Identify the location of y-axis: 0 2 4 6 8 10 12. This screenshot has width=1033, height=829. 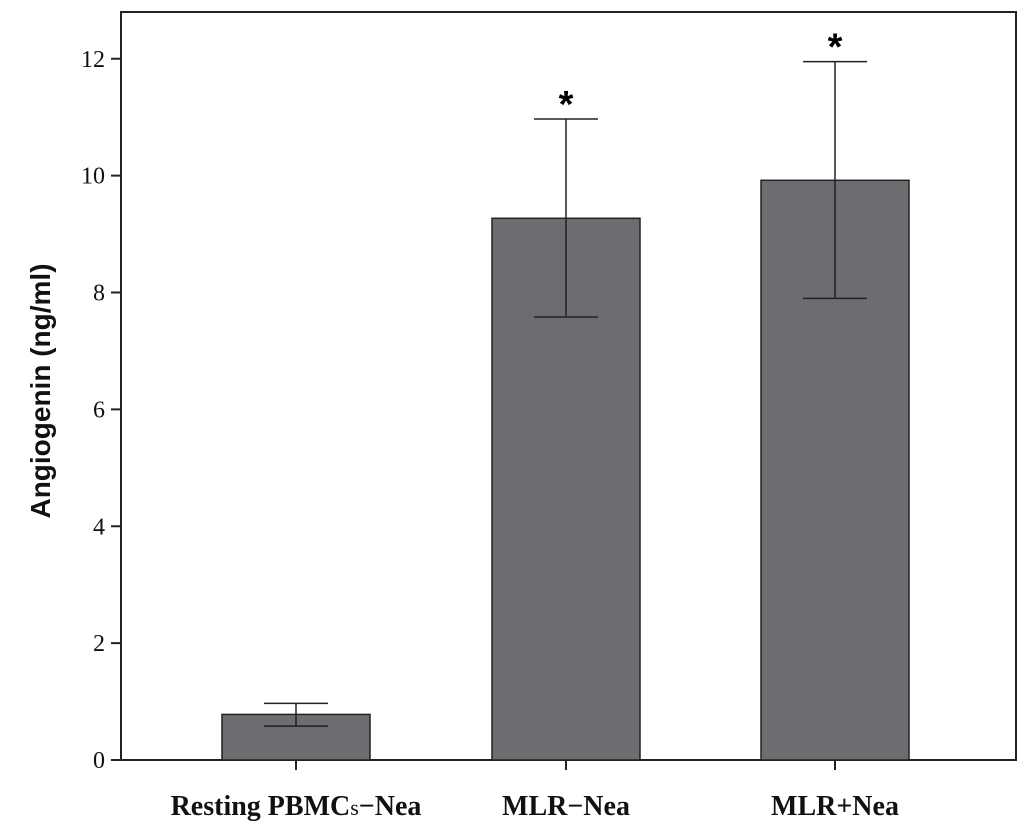
(101, 410).